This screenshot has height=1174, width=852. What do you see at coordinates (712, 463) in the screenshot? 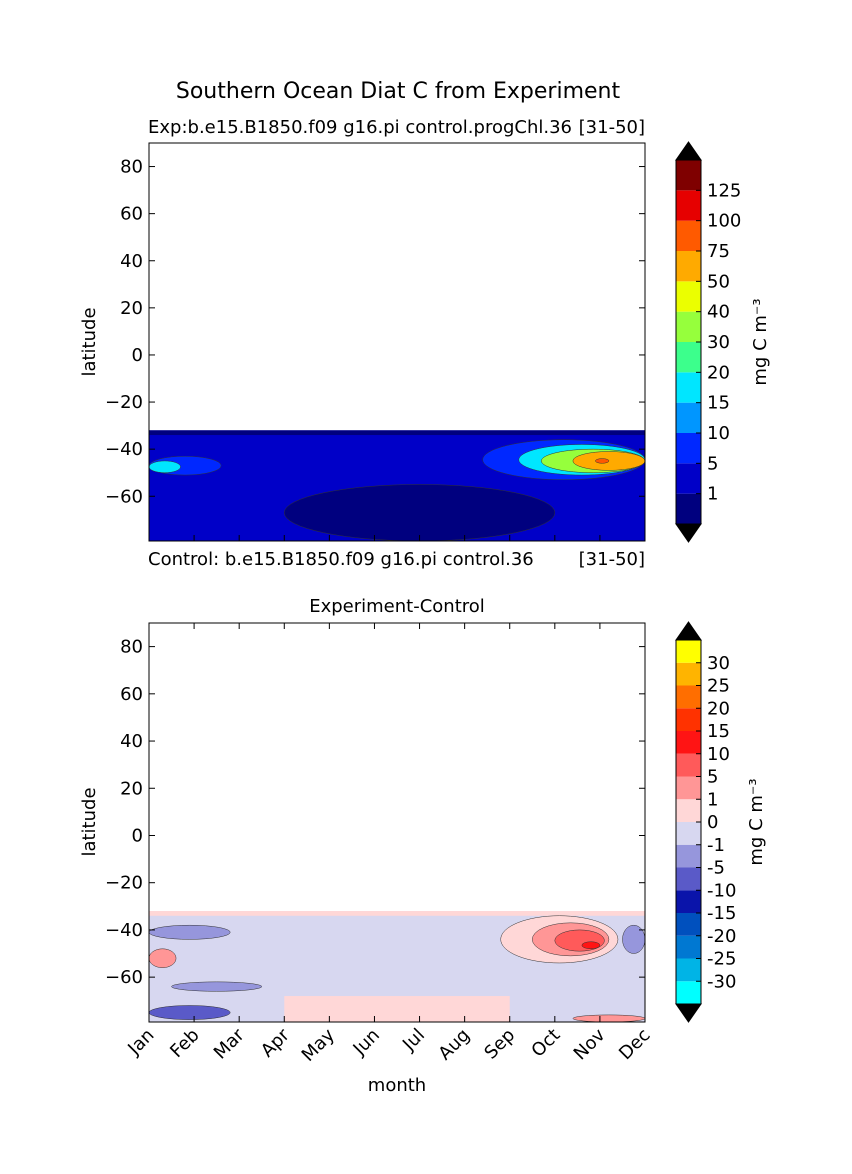
I see `panel1-colorbar-tick-label: 5` at bounding box center [712, 463].